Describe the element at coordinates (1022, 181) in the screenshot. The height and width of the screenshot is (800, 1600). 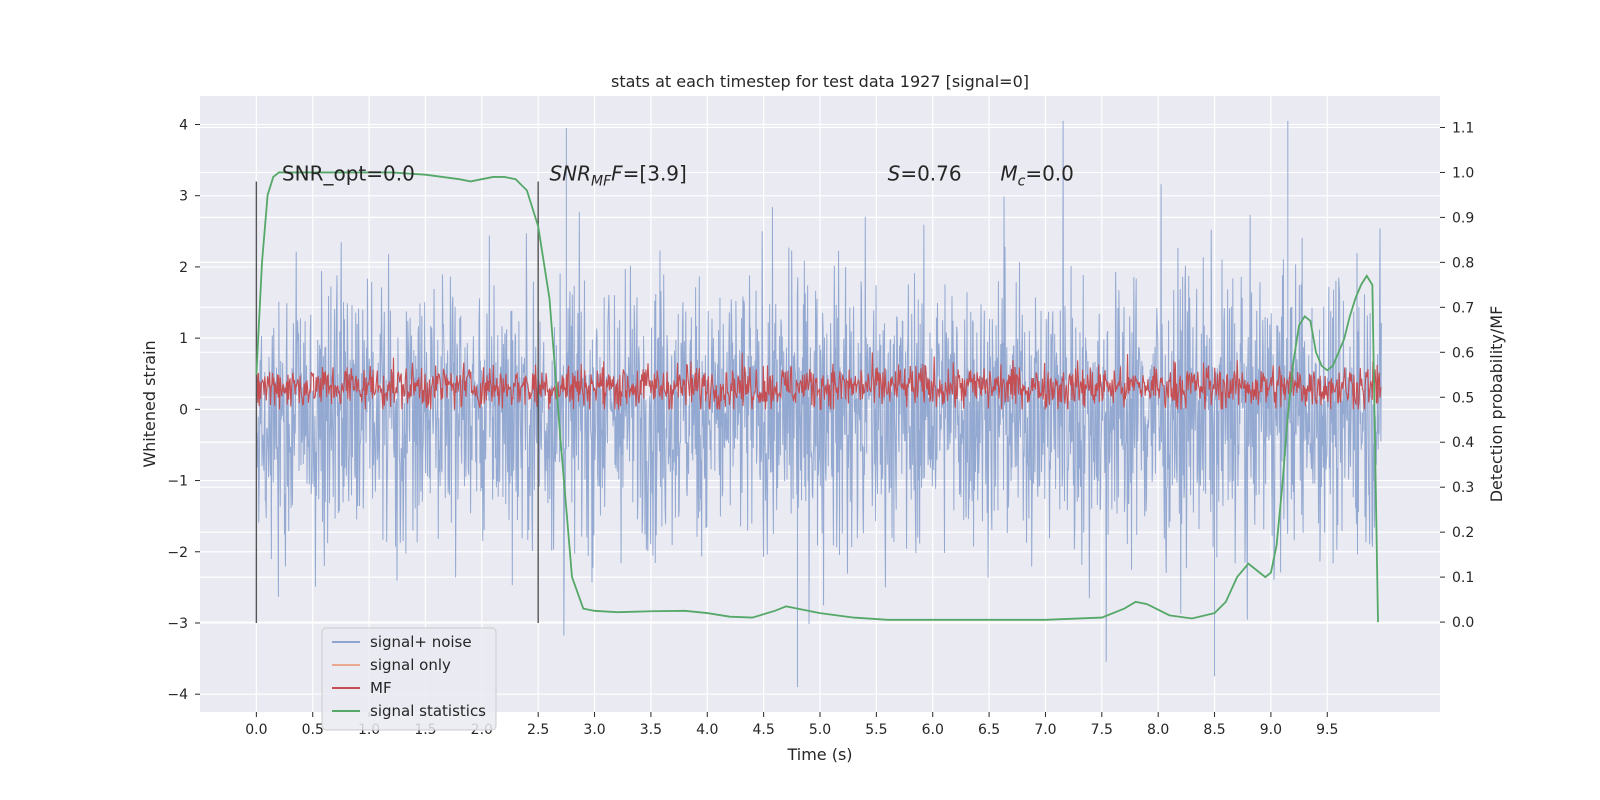
I see `annotation-subscript: c` at that location.